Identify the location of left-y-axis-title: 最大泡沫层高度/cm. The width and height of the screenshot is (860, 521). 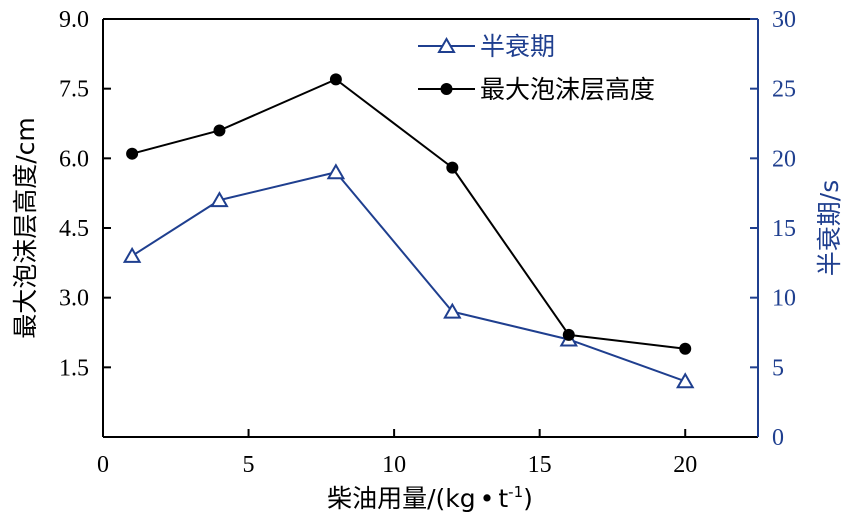
(25, 228).